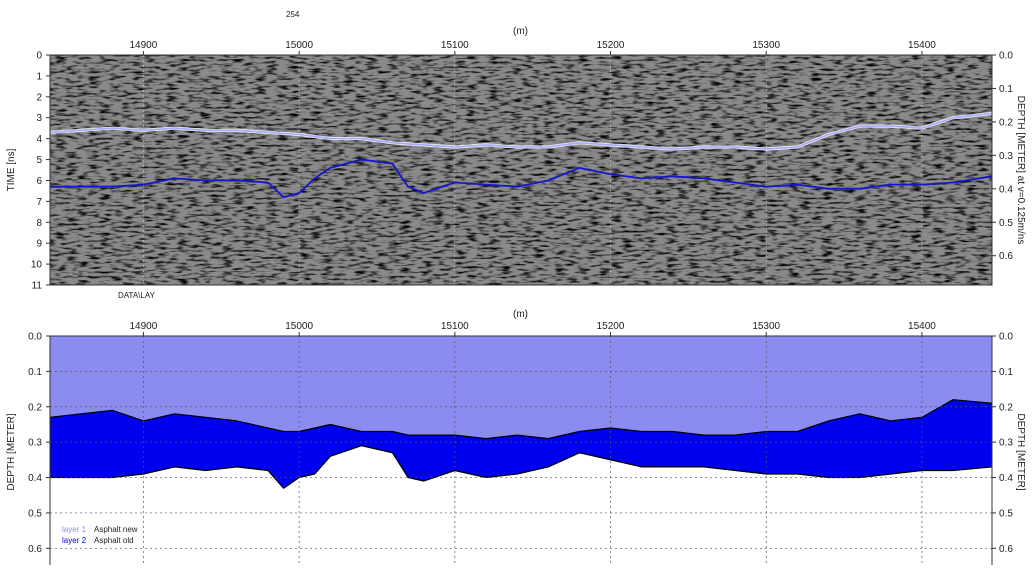 The image size is (1033, 570). What do you see at coordinates (144, 45) in the screenshot?
I see `radargram-x-tick-label: 14900` at bounding box center [144, 45].